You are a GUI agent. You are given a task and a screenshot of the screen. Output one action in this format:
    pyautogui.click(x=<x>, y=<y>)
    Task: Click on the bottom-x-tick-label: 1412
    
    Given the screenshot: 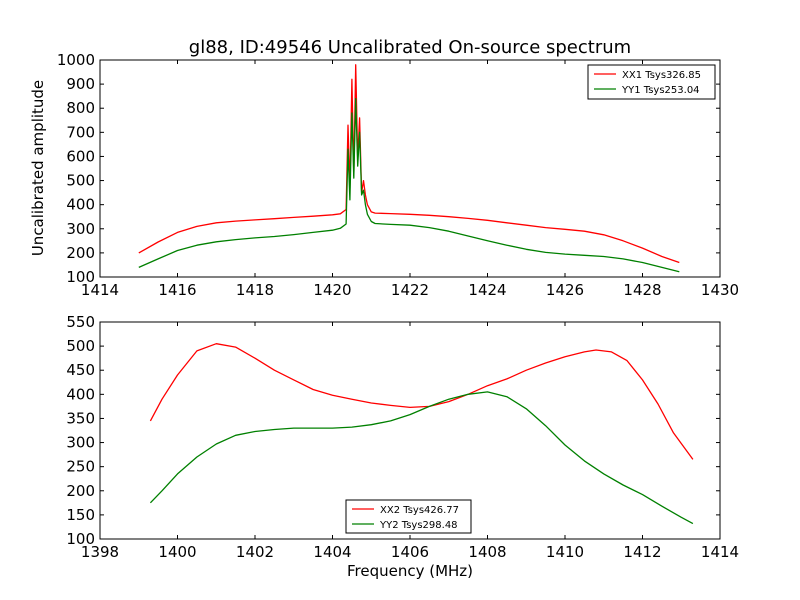 What is the action you would take?
    pyautogui.click(x=642, y=552)
    